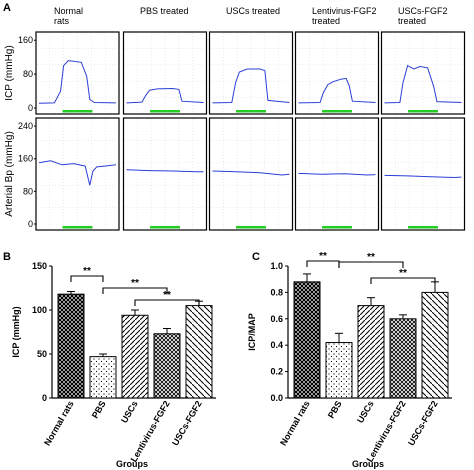 The height and width of the screenshot is (470, 474). I want to click on panel-letter-a: A, so click(7, 8).